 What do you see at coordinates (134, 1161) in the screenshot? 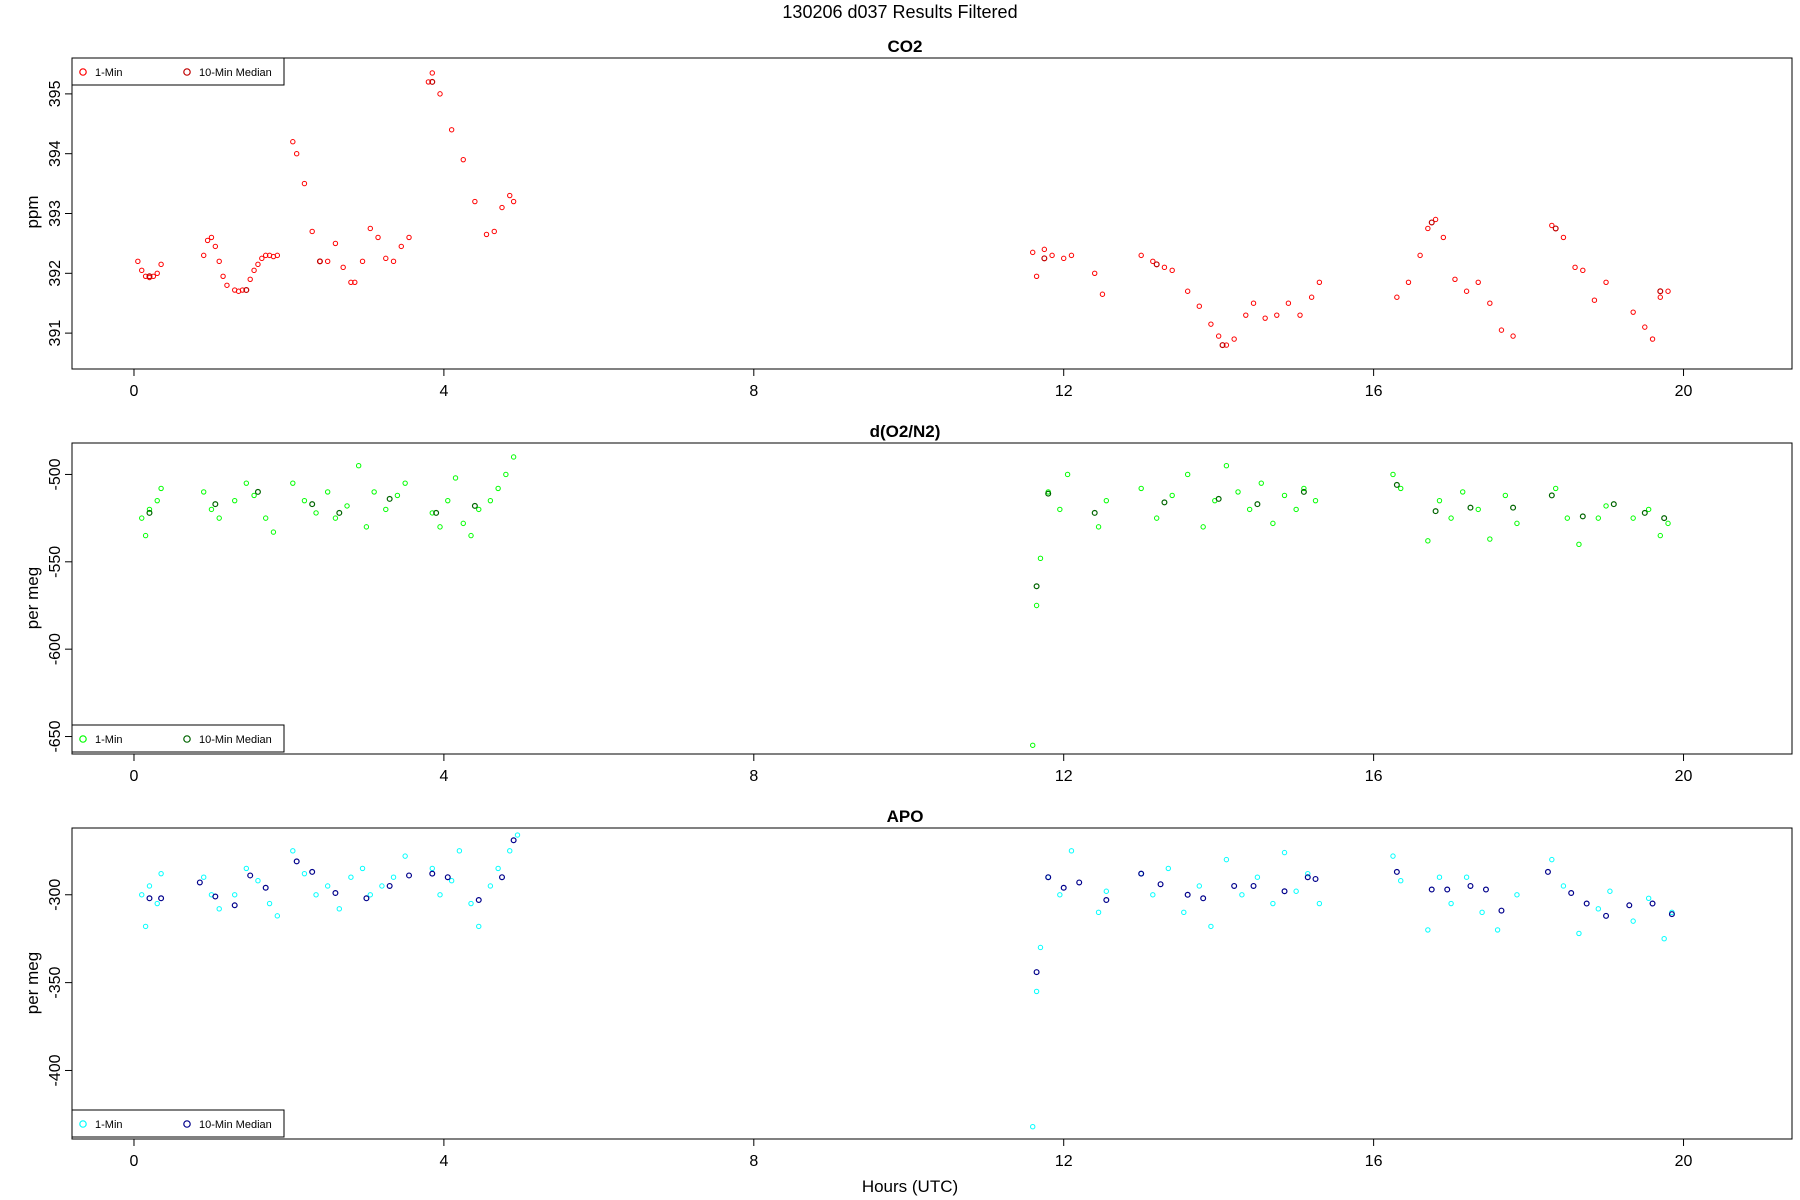
I see `x-tick-label: 0` at bounding box center [134, 1161].